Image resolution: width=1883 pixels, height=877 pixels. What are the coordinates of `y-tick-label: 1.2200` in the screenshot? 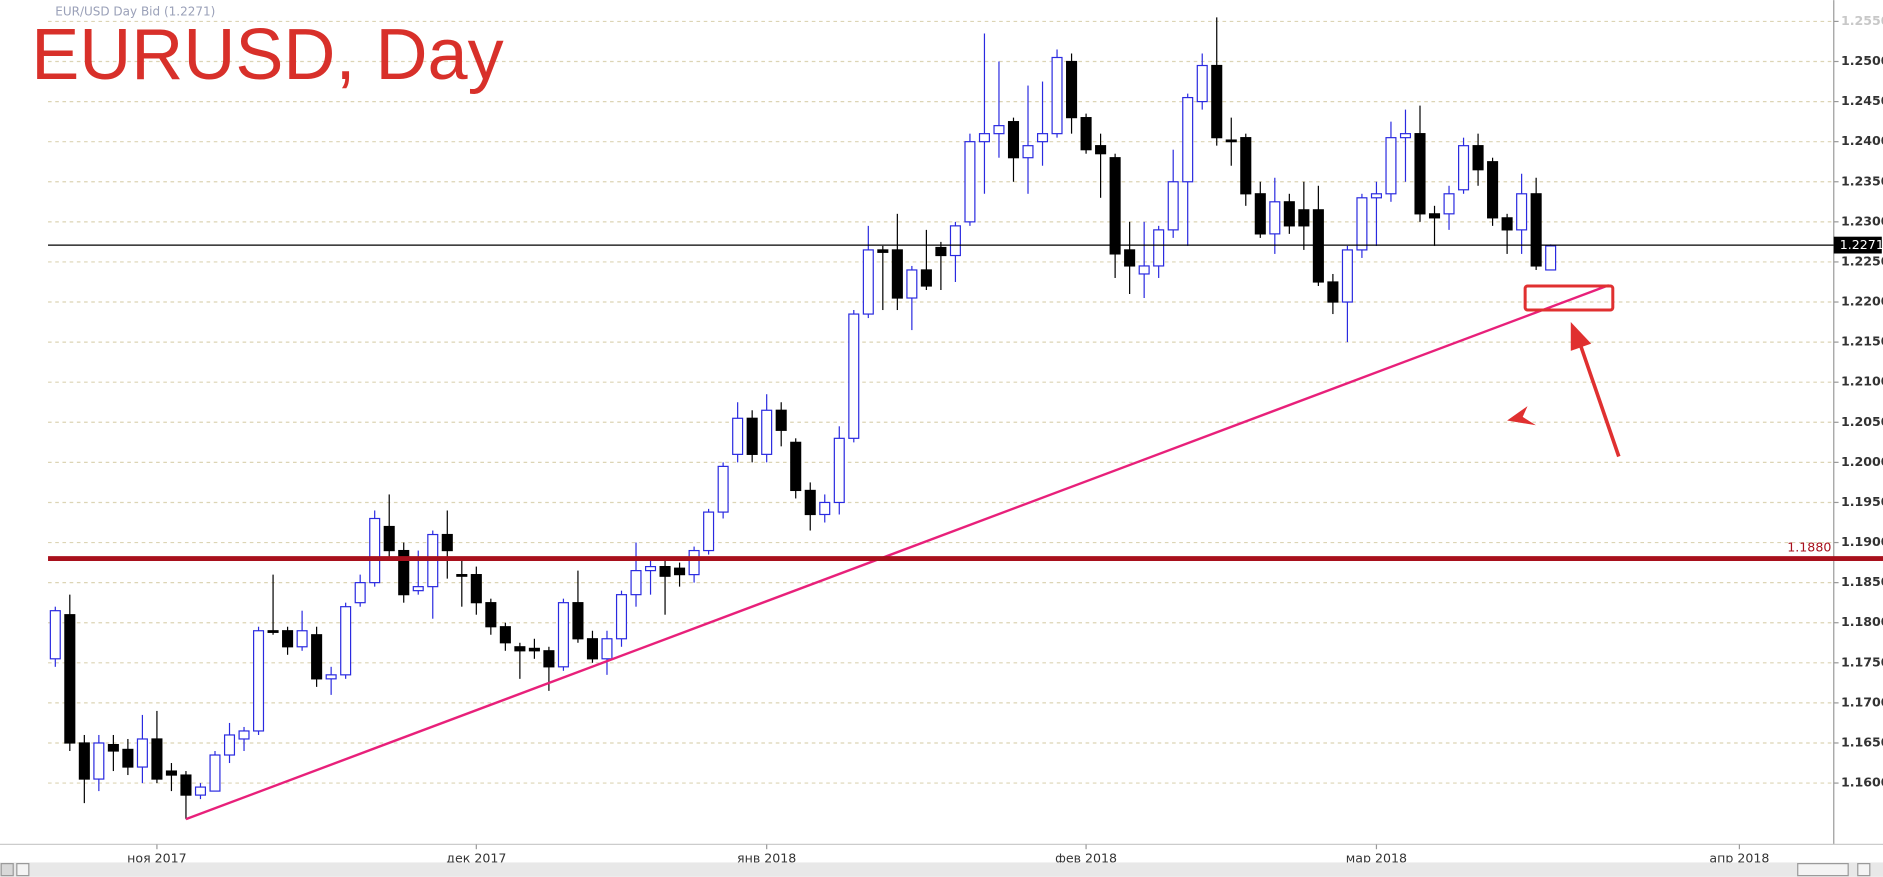 It's located at (1862, 301).